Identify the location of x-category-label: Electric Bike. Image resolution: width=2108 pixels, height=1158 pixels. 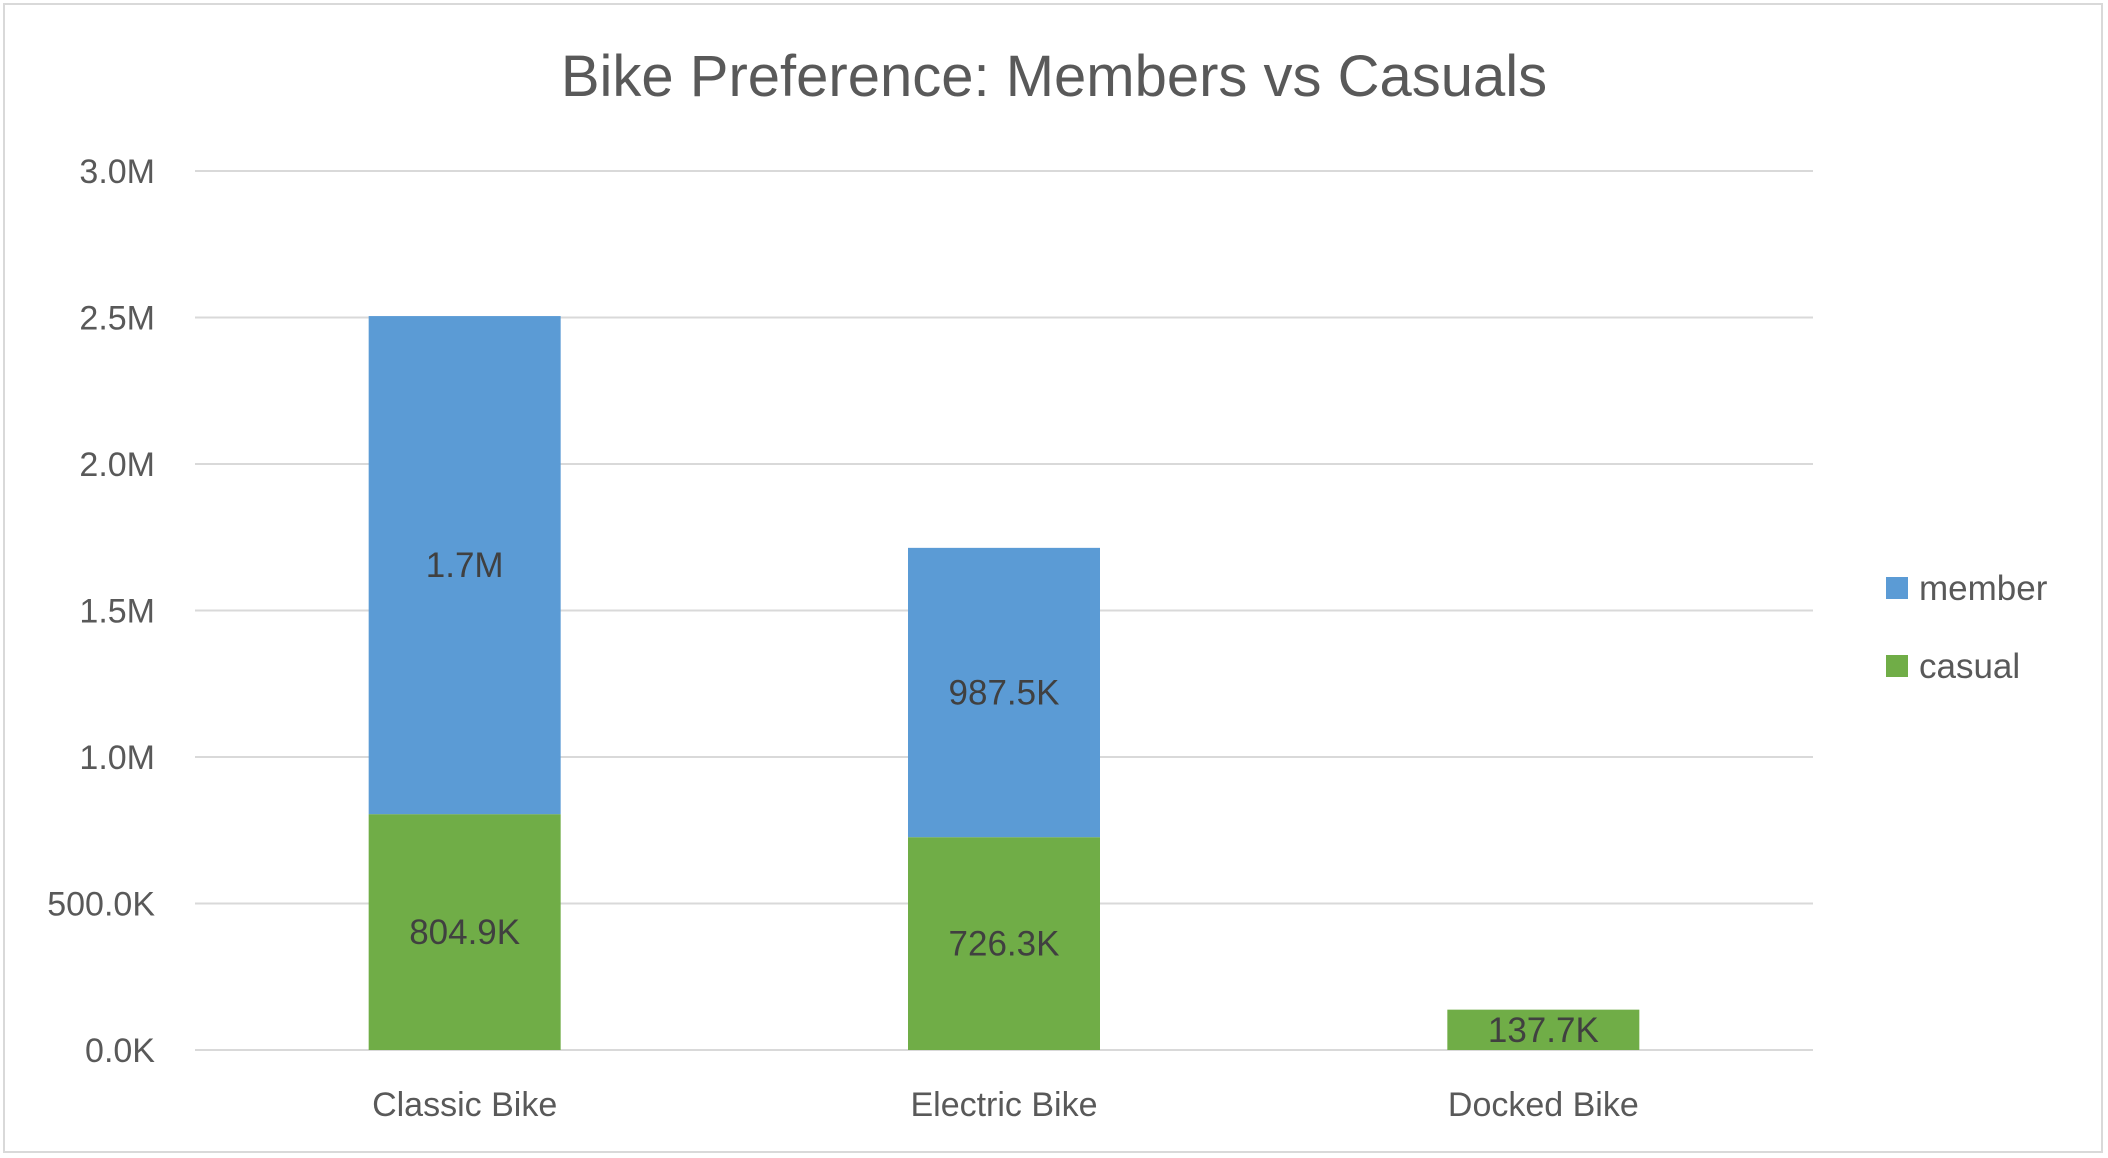
(1003, 1105).